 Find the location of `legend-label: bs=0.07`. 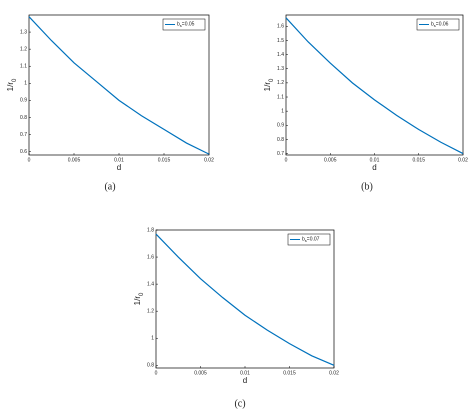

legend-label: bs=0.07 is located at coordinates (311, 240).